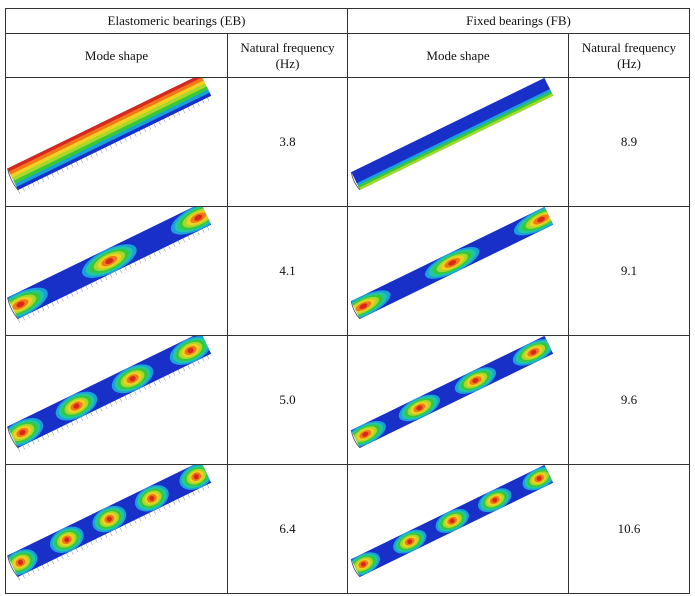  Describe the element at coordinates (629, 529) in the screenshot. I see `frequency-cell: 10.6` at that location.